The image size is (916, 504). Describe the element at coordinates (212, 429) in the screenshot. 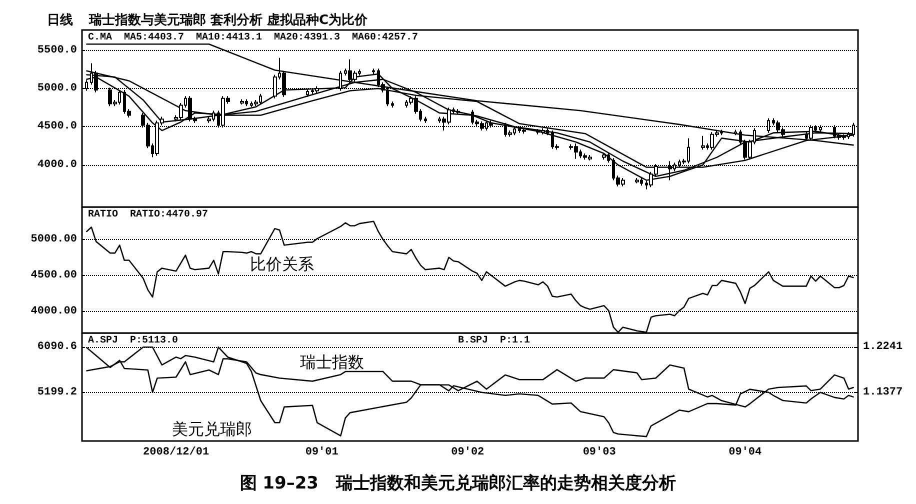

I see `annotation: 美元兑瑞郎` at that location.